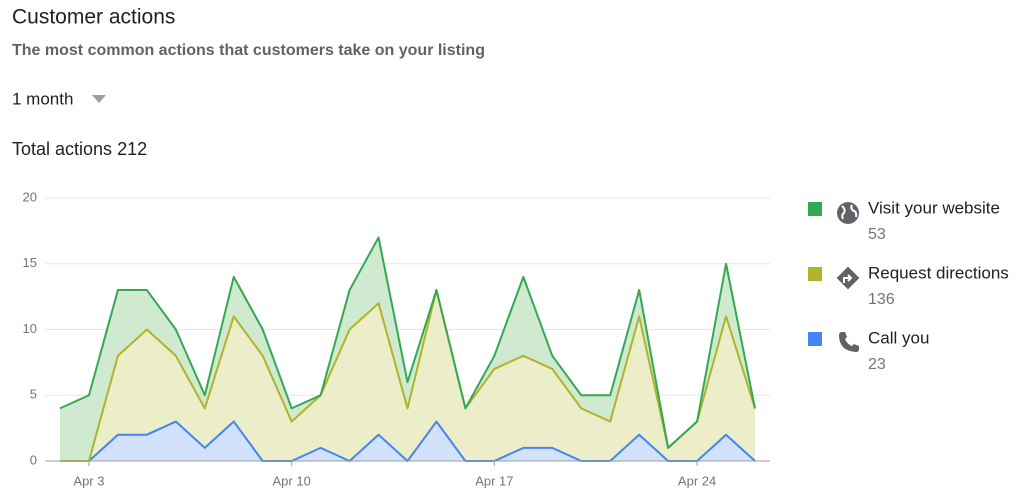 Image resolution: width=1021 pixels, height=501 pixels. What do you see at coordinates (99, 99) in the screenshot?
I see `dropdown-arrow` at bounding box center [99, 99].